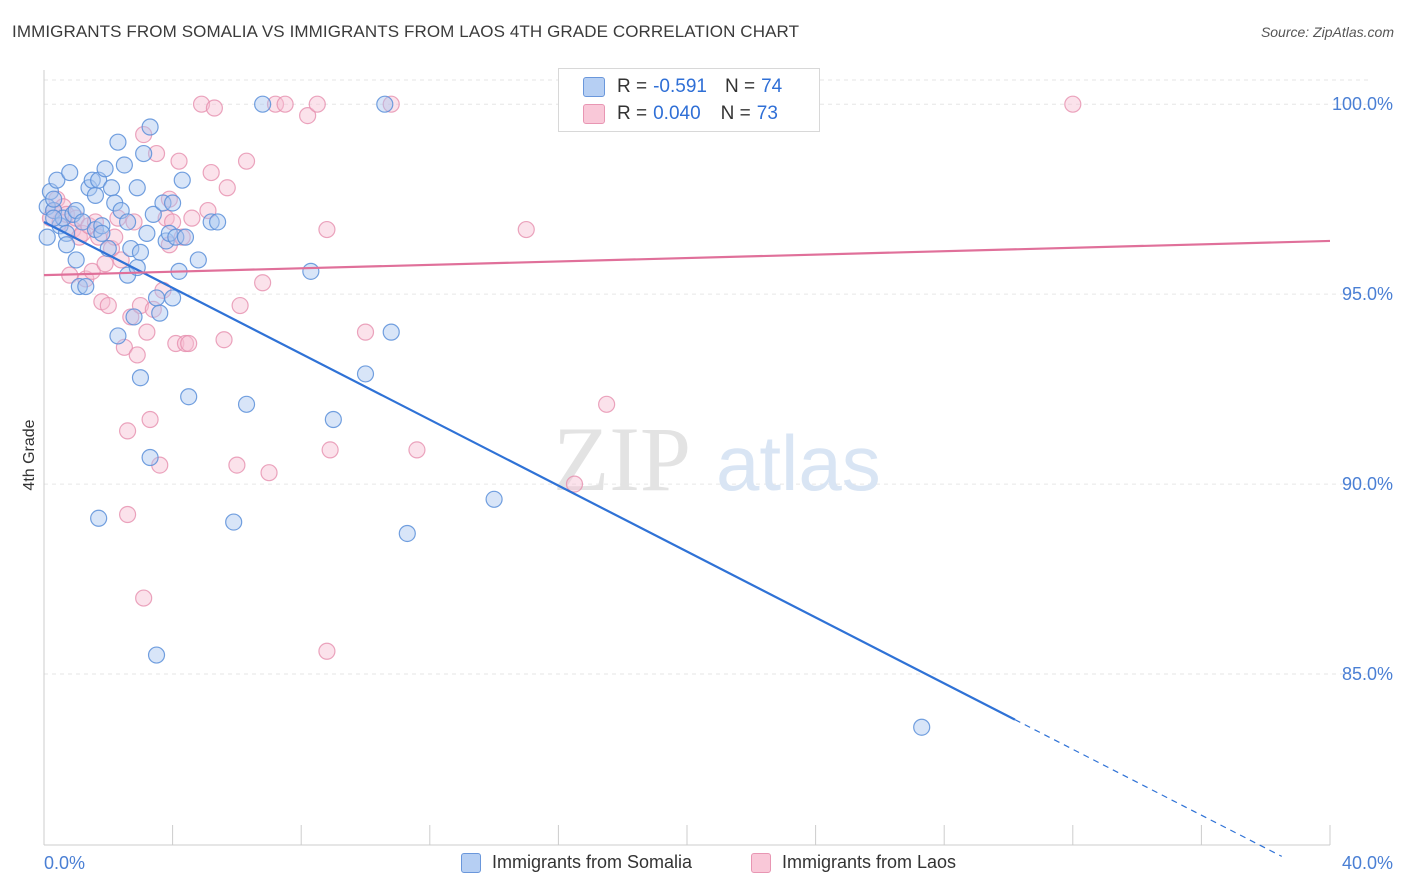  I want to click on stats-row-somalia: R = -0.591 N = 74, so click(682, 87).